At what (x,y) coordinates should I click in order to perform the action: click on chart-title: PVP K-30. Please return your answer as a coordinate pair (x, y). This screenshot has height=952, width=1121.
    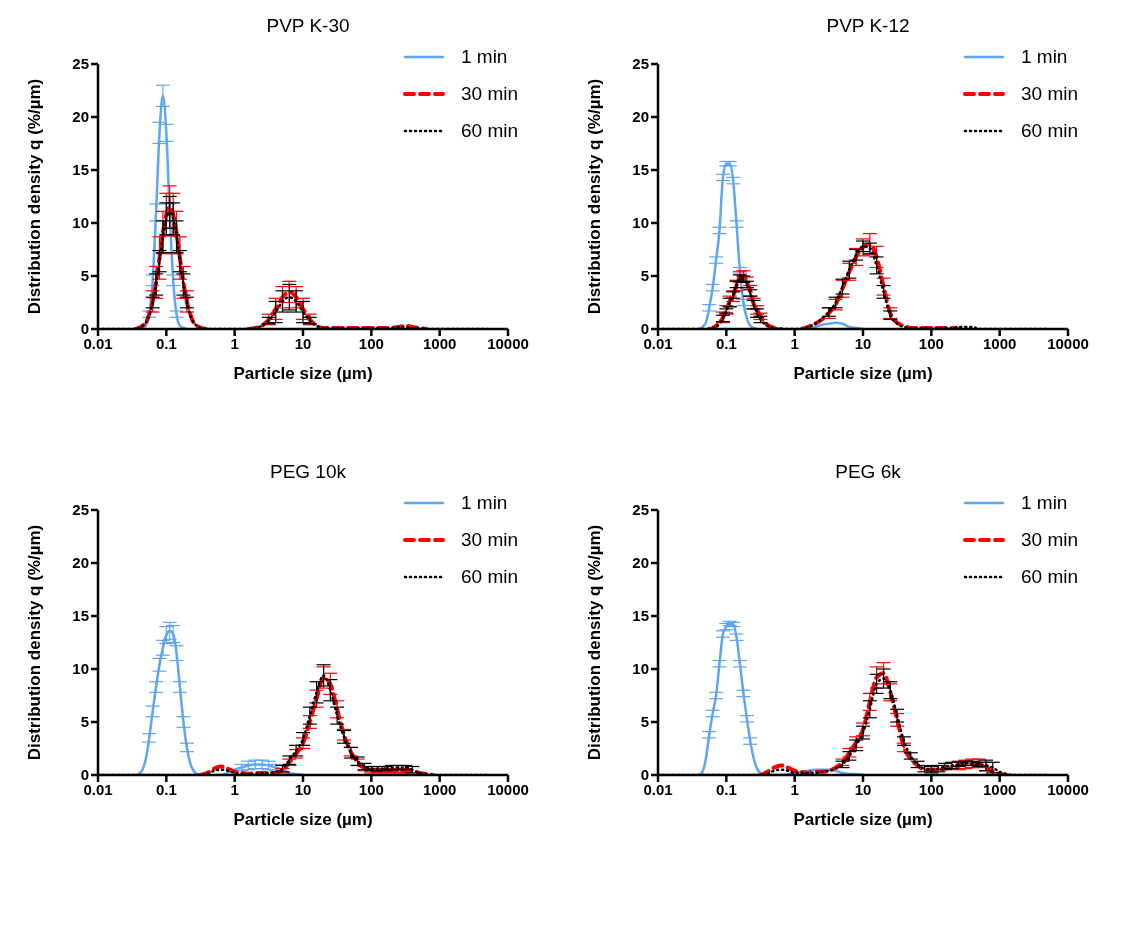
    Looking at the image, I should click on (308, 26).